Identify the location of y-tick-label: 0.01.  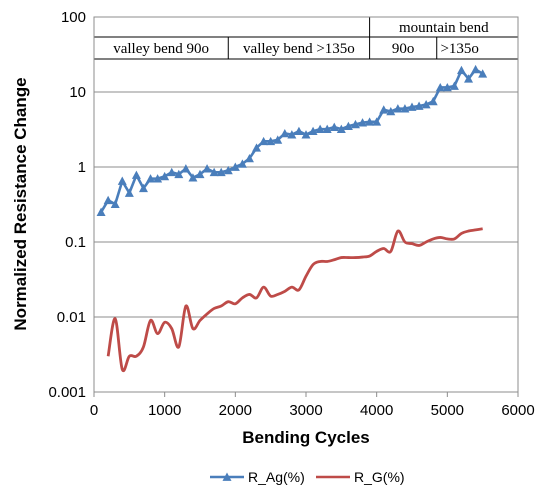
(71, 317).